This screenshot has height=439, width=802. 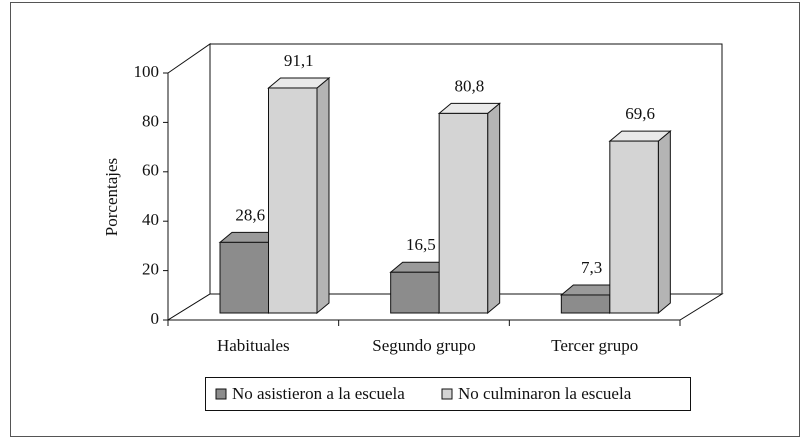 I want to click on x-tick-label: Segundo grupo, so click(x=423, y=345).